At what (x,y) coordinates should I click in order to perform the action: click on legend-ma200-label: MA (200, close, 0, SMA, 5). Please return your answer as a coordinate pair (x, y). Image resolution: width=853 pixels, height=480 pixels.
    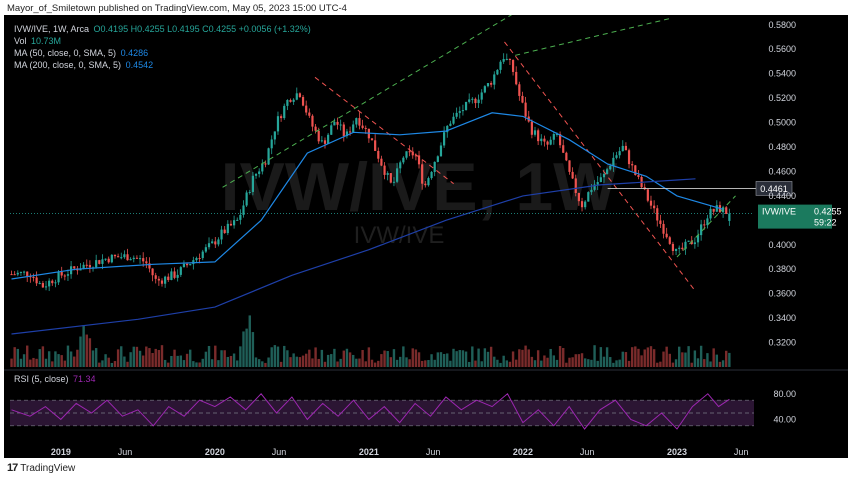
    Looking at the image, I should click on (68, 65).